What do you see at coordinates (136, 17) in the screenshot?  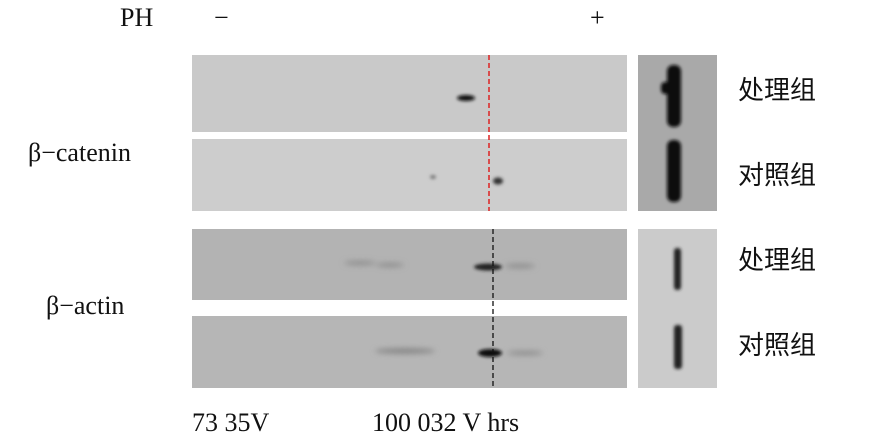 I see `ph-label: PH` at bounding box center [136, 17].